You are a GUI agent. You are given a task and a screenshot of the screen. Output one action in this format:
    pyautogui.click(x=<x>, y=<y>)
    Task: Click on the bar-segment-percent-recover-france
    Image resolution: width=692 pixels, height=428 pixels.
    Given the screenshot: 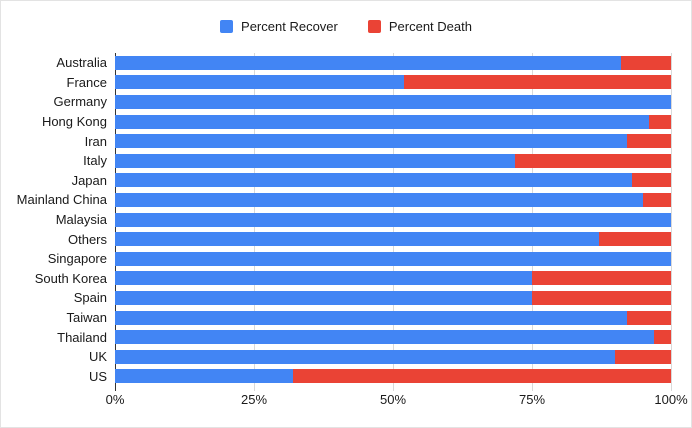 What is the action you would take?
    pyautogui.click(x=260, y=82)
    